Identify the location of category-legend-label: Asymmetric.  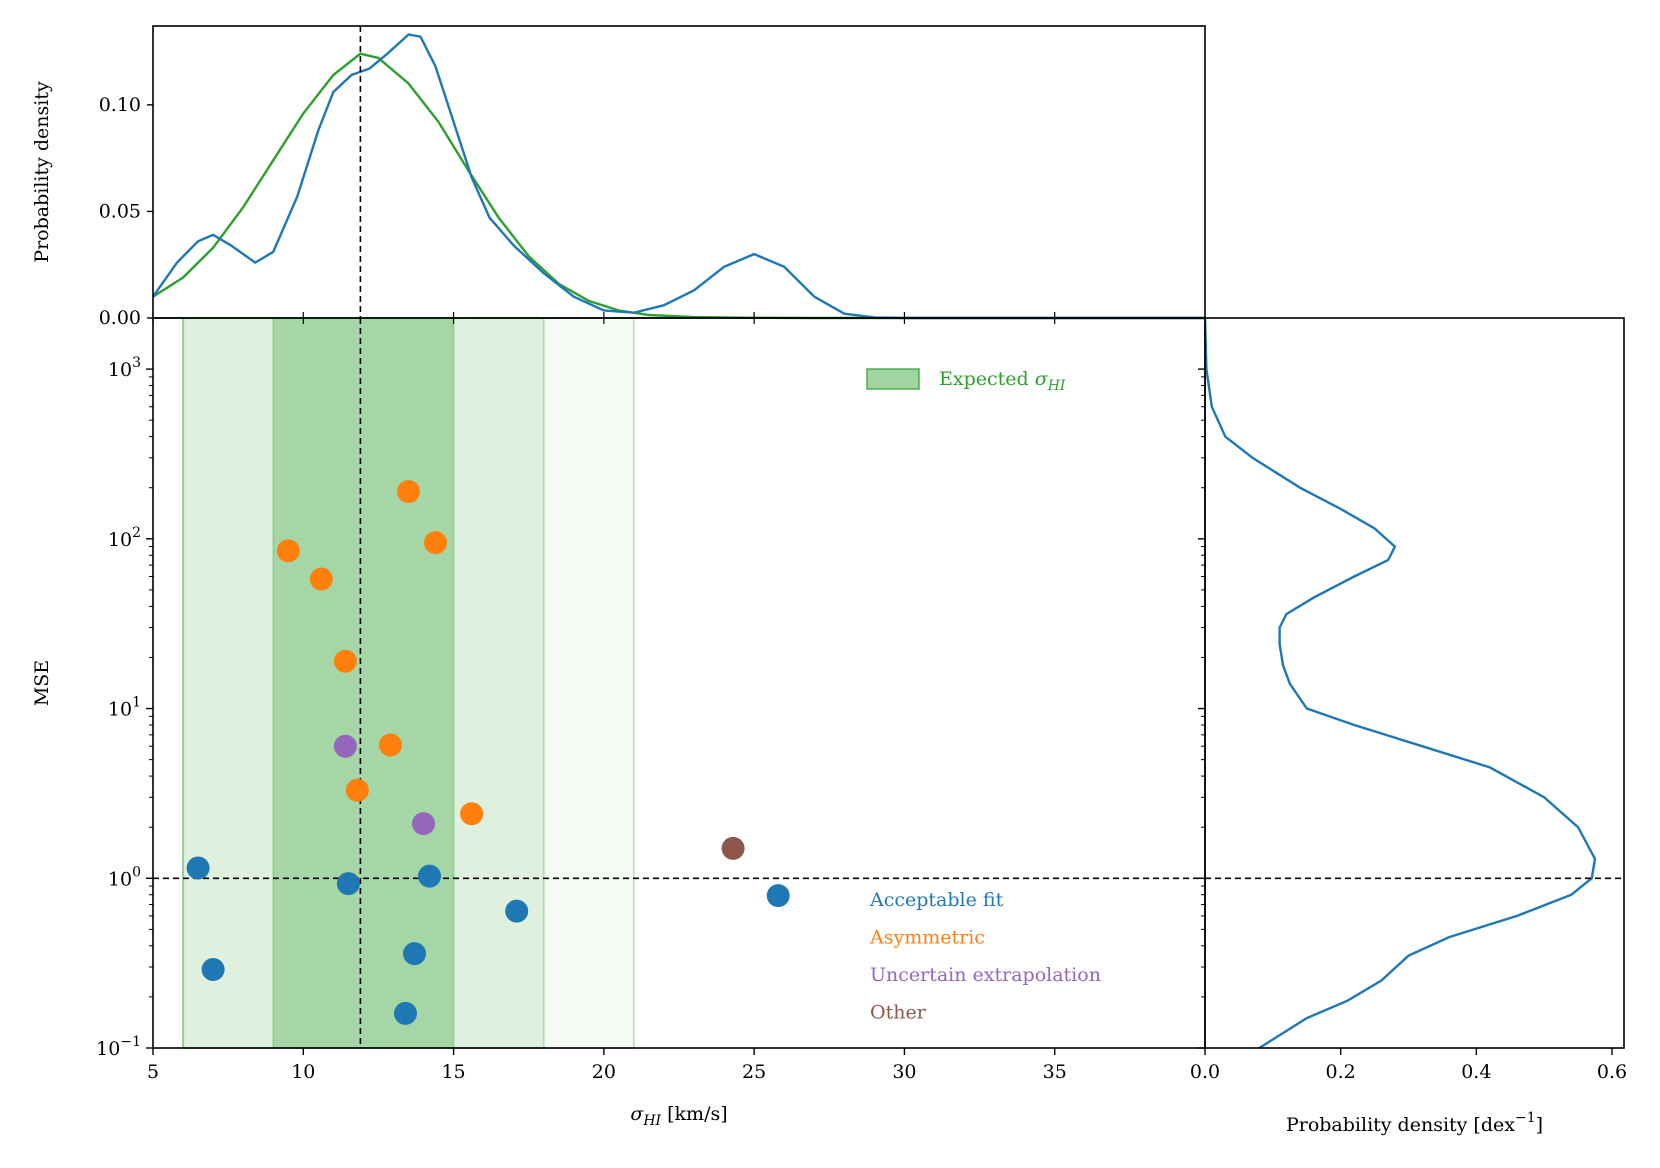
(927, 938).